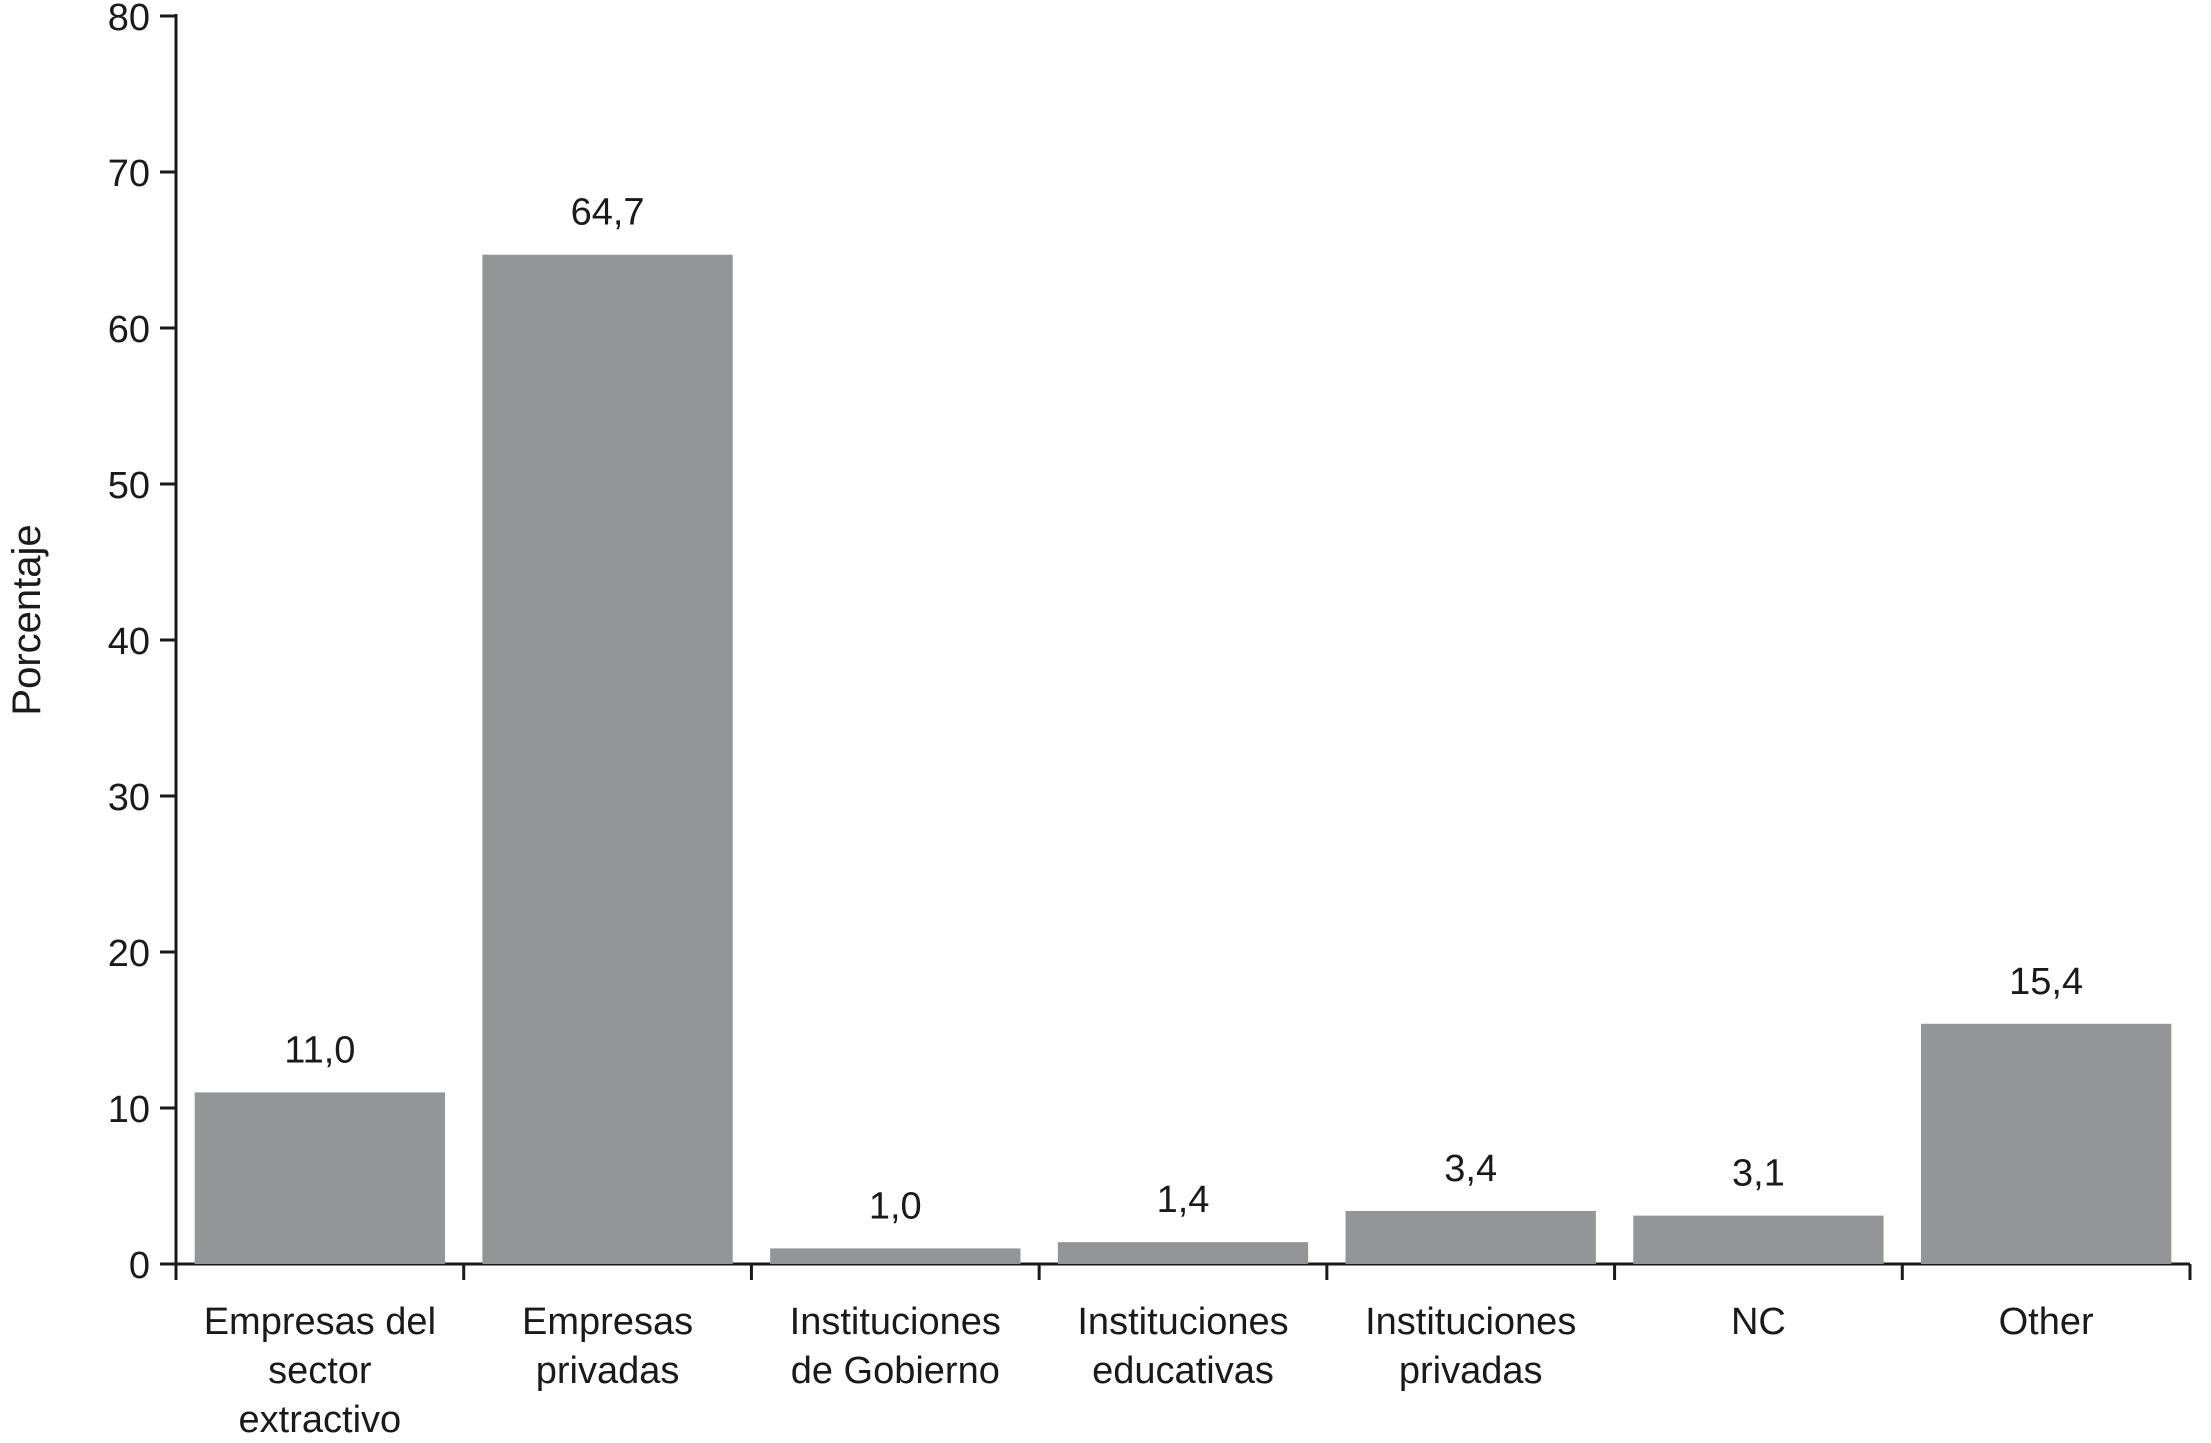  I want to click on y-axis-title: Porcentaje, so click(27, 619).